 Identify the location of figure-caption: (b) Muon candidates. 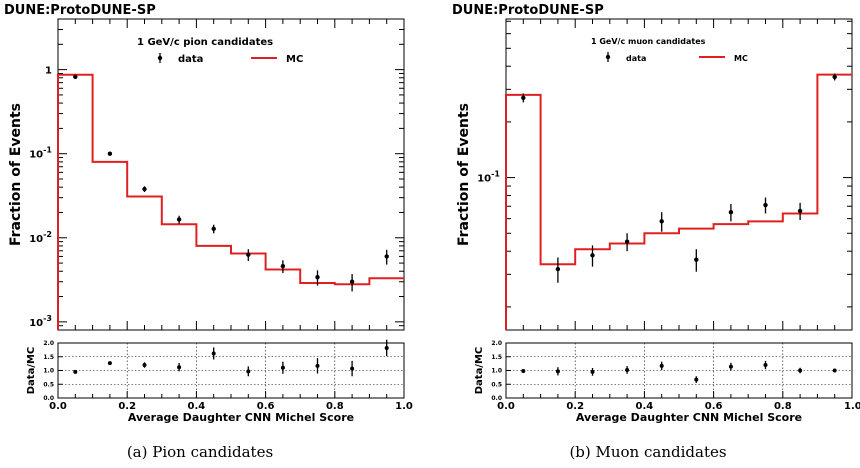
(647, 452).